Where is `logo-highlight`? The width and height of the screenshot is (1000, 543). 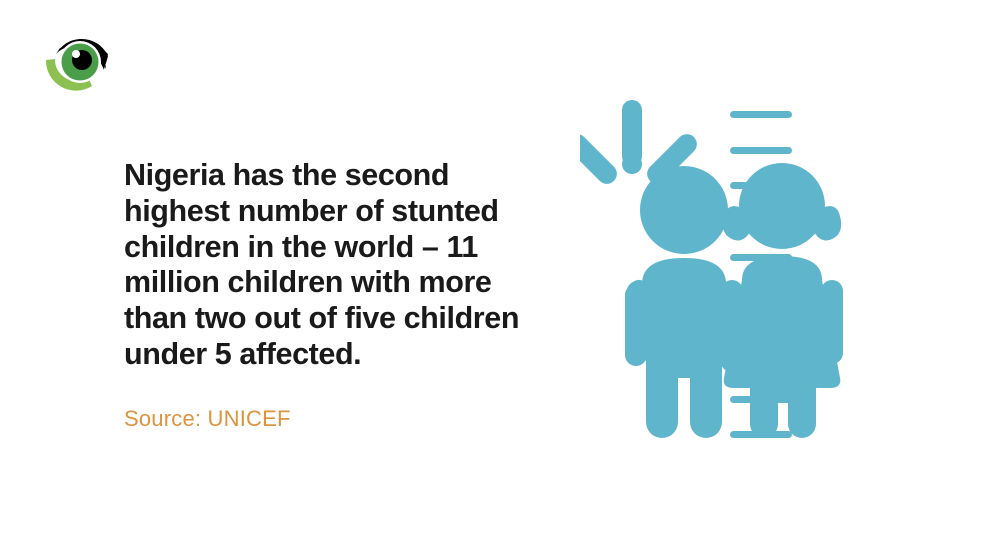 logo-highlight is located at coordinates (76, 54).